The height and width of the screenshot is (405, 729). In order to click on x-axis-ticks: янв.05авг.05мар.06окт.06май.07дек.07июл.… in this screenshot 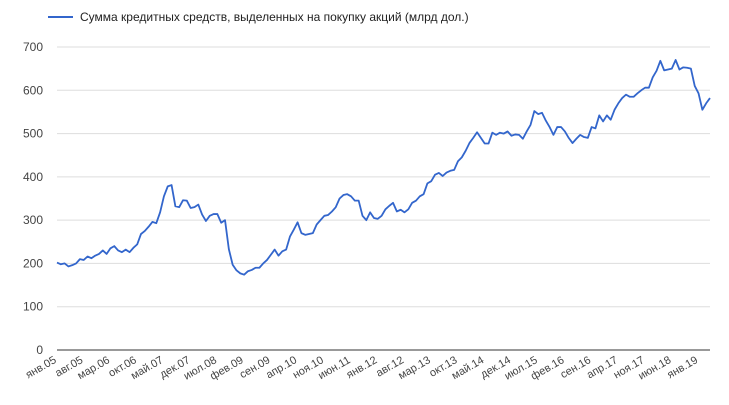, I will do `click(362, 368)`.